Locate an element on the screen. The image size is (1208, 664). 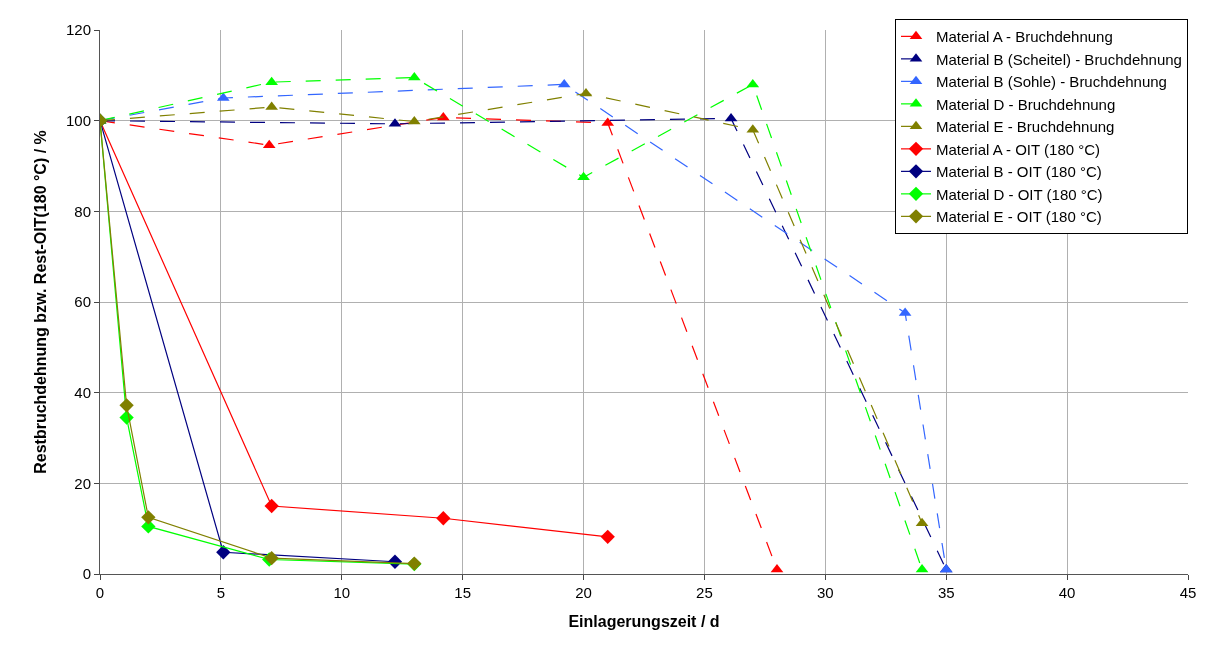
y-tick-label: 80 is located at coordinates (82, 211).